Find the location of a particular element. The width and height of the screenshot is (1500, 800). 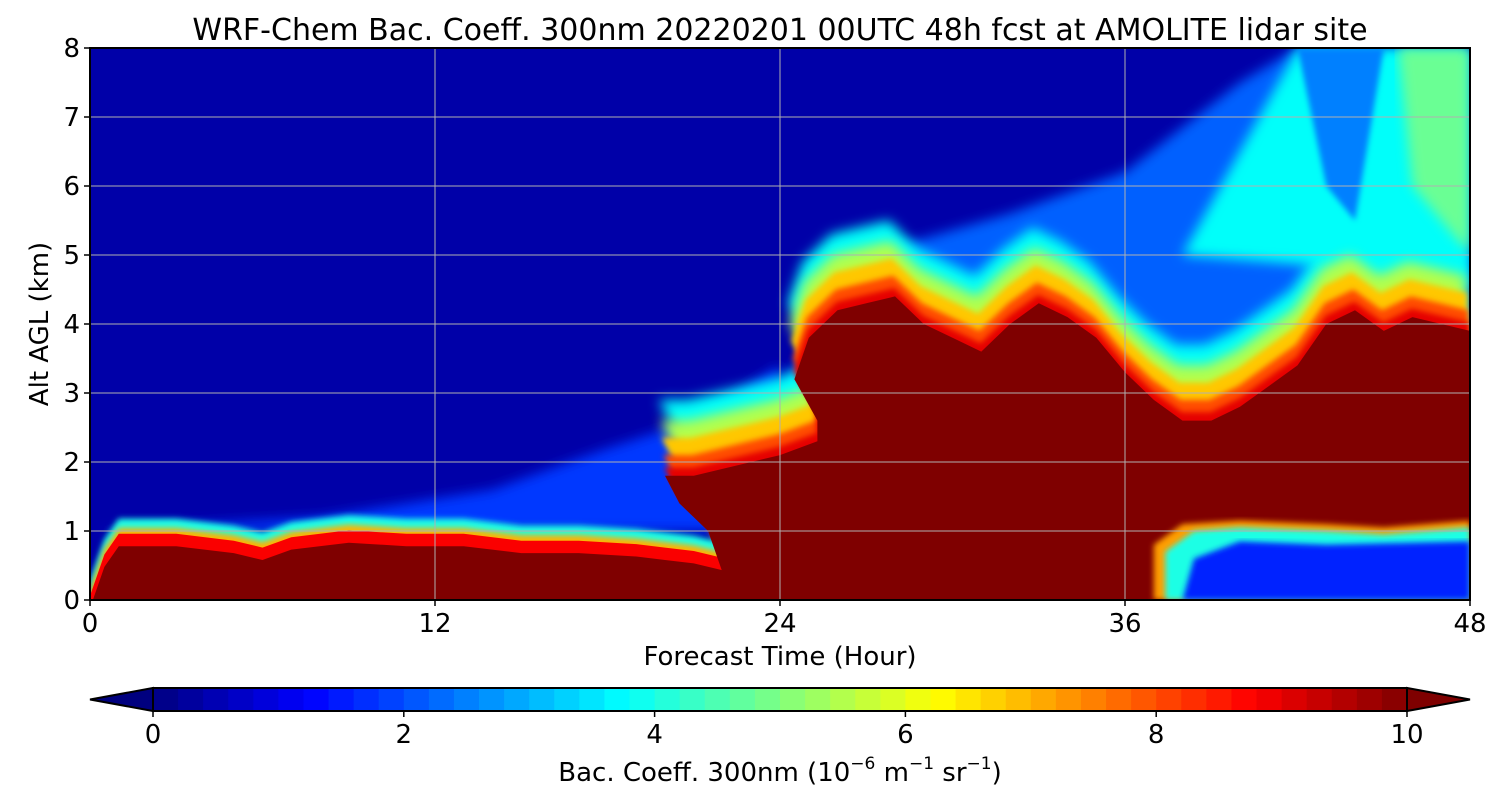

x-tick-label: 0 is located at coordinates (90, 624).